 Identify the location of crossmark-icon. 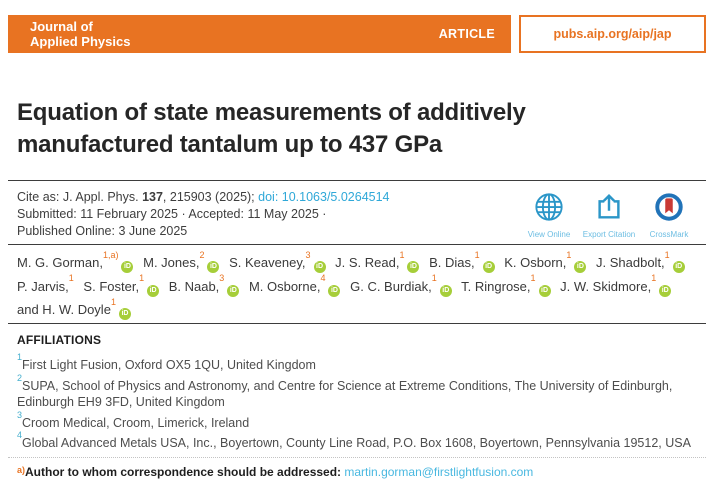
(669, 209).